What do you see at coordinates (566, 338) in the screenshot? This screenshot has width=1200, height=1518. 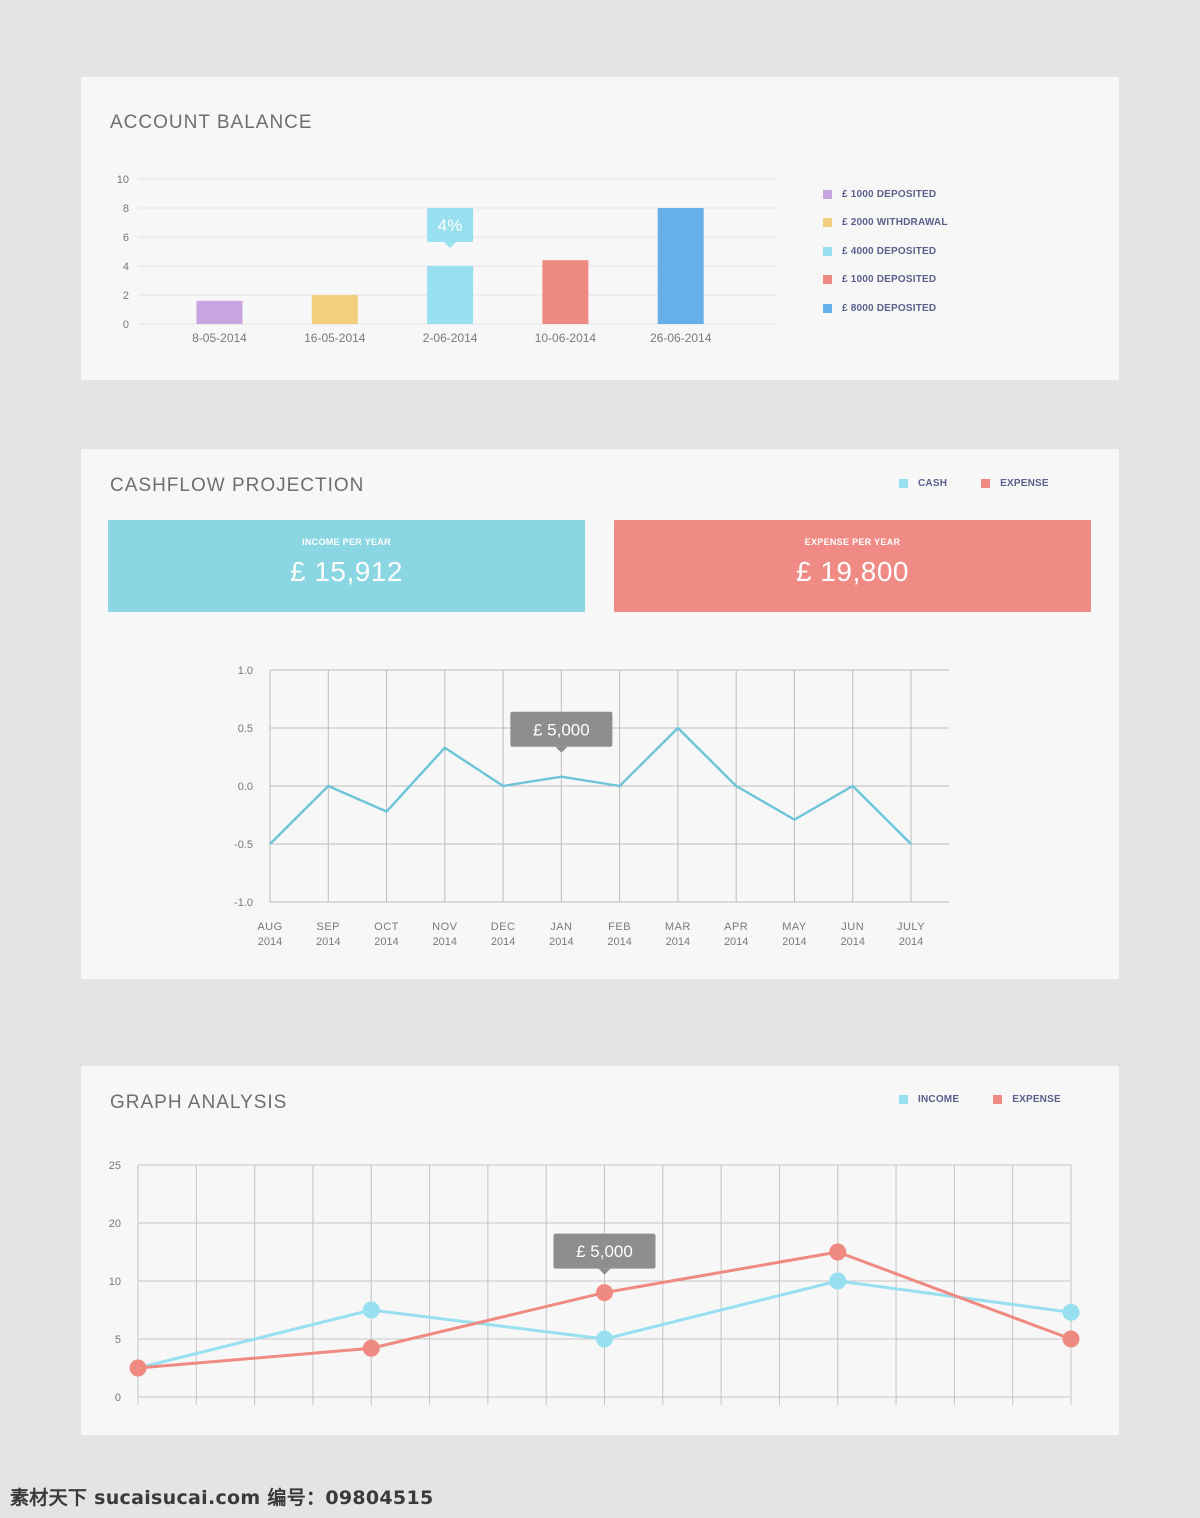 I see `x-tick-label: 10-06-2014` at bounding box center [566, 338].